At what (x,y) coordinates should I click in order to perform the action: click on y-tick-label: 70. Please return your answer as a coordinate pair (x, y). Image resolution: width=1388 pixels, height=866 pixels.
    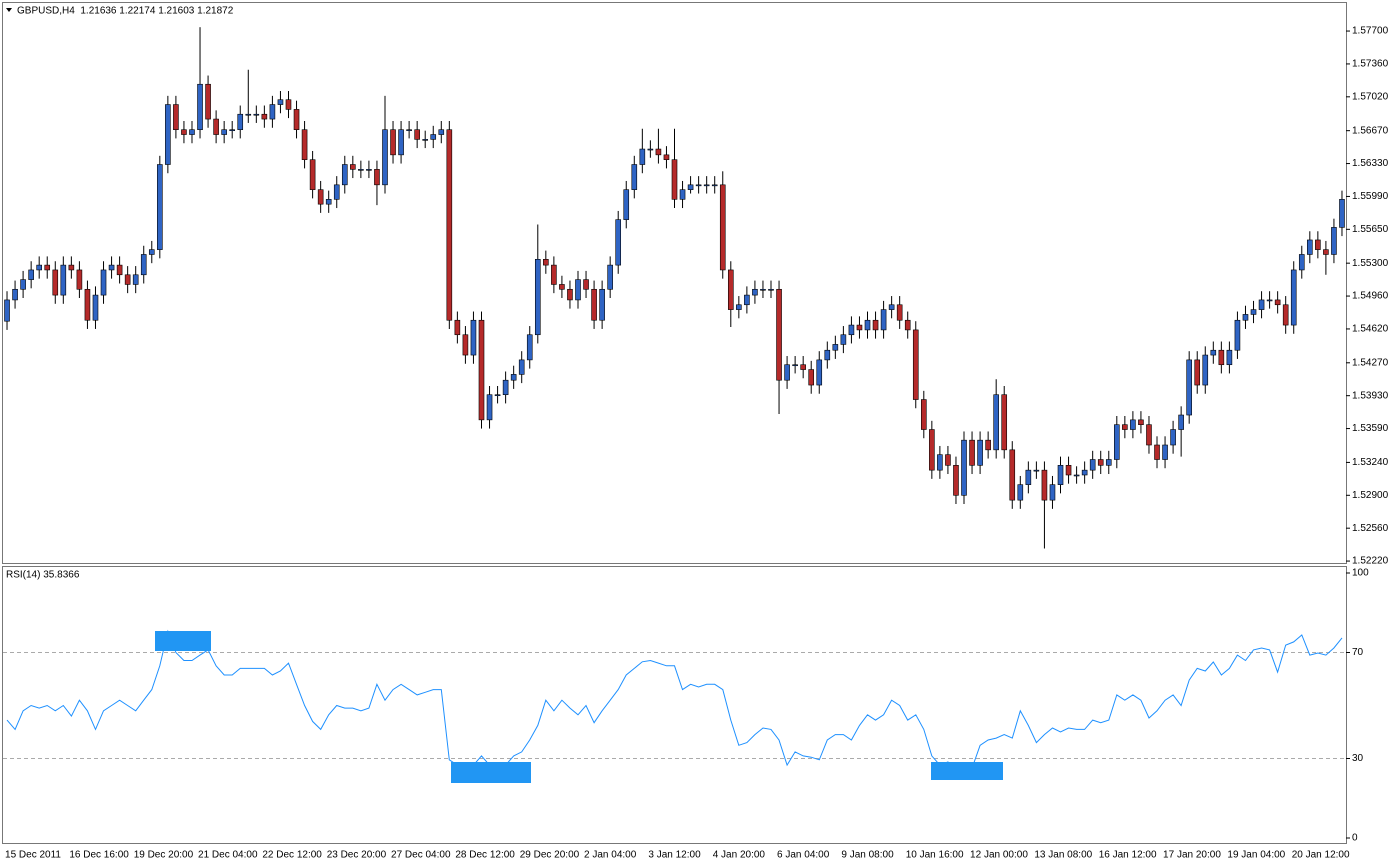
    Looking at the image, I should click on (1358, 652).